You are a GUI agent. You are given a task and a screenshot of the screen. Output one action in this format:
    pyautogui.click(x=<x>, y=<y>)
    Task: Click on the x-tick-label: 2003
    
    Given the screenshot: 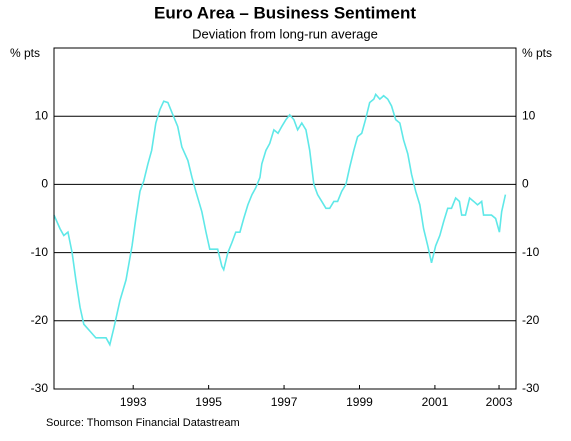 What is the action you would take?
    pyautogui.click(x=499, y=402)
    